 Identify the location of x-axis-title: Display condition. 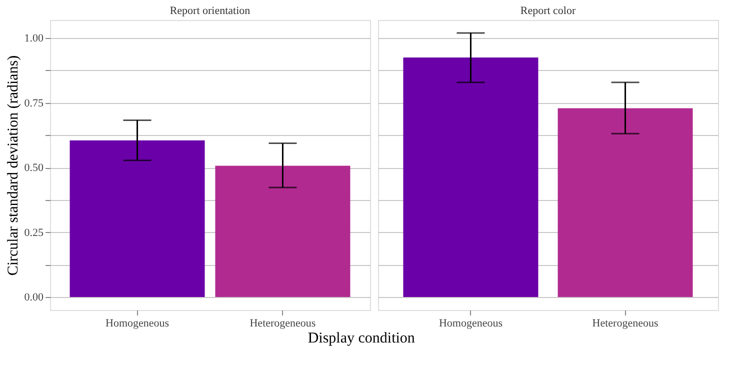
(362, 338).